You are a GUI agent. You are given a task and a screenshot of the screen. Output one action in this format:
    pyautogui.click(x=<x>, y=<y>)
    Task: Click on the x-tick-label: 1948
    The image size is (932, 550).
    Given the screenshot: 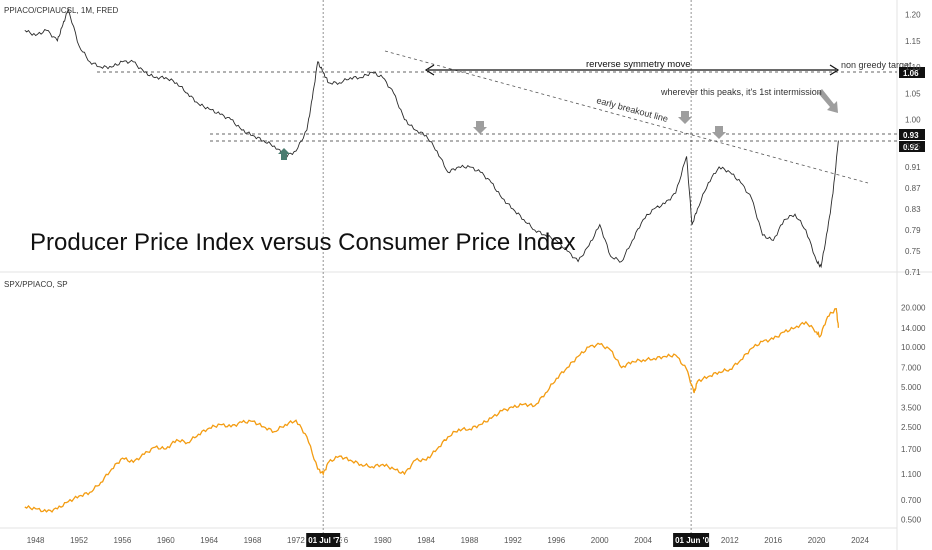 What is the action you would take?
    pyautogui.click(x=36, y=540)
    